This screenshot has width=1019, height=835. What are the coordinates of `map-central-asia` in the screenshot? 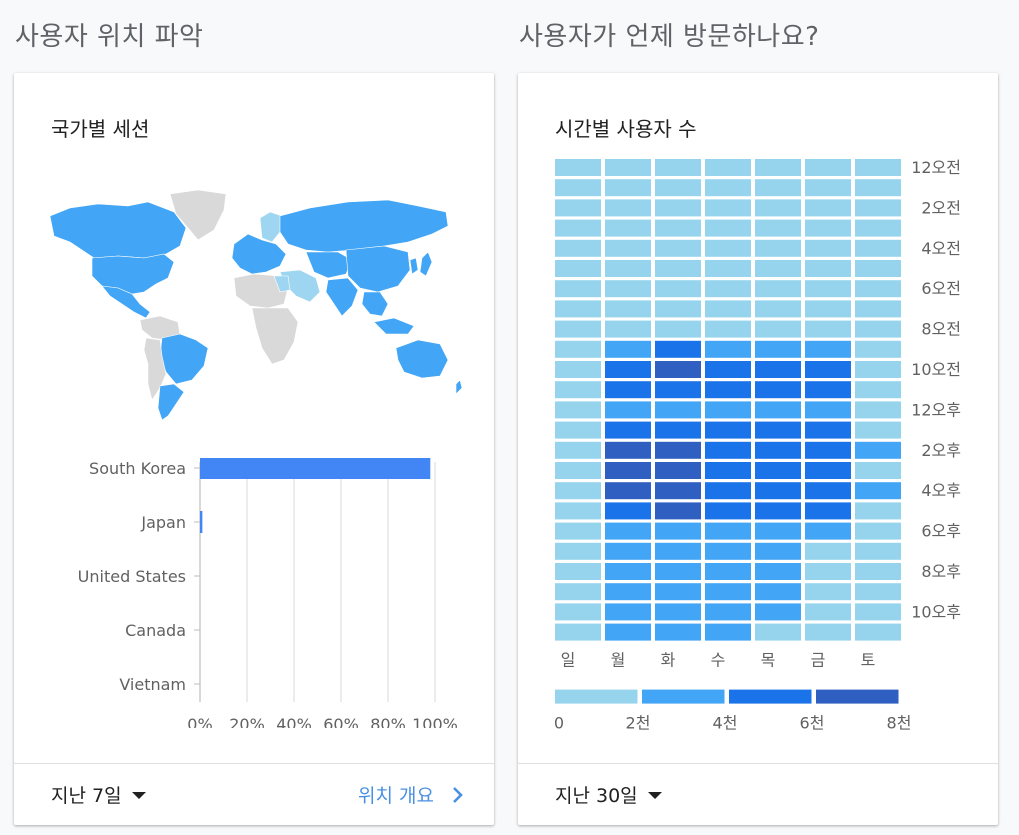 It's located at (329, 265).